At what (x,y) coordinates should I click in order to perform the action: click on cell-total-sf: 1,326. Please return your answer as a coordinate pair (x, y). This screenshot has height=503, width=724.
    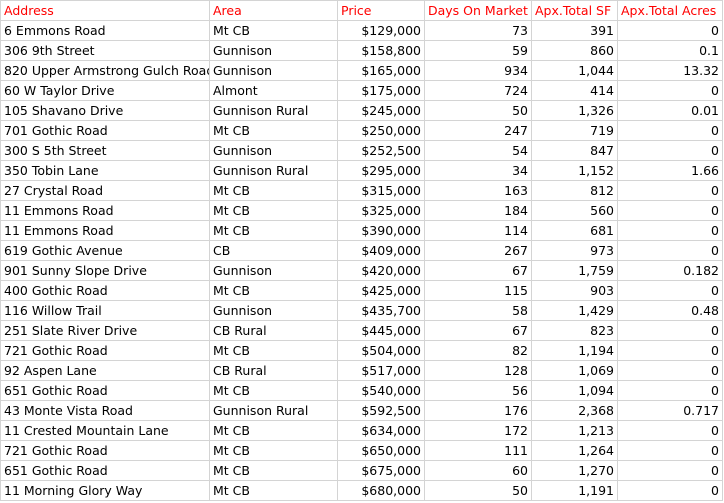
    Looking at the image, I should click on (574, 110).